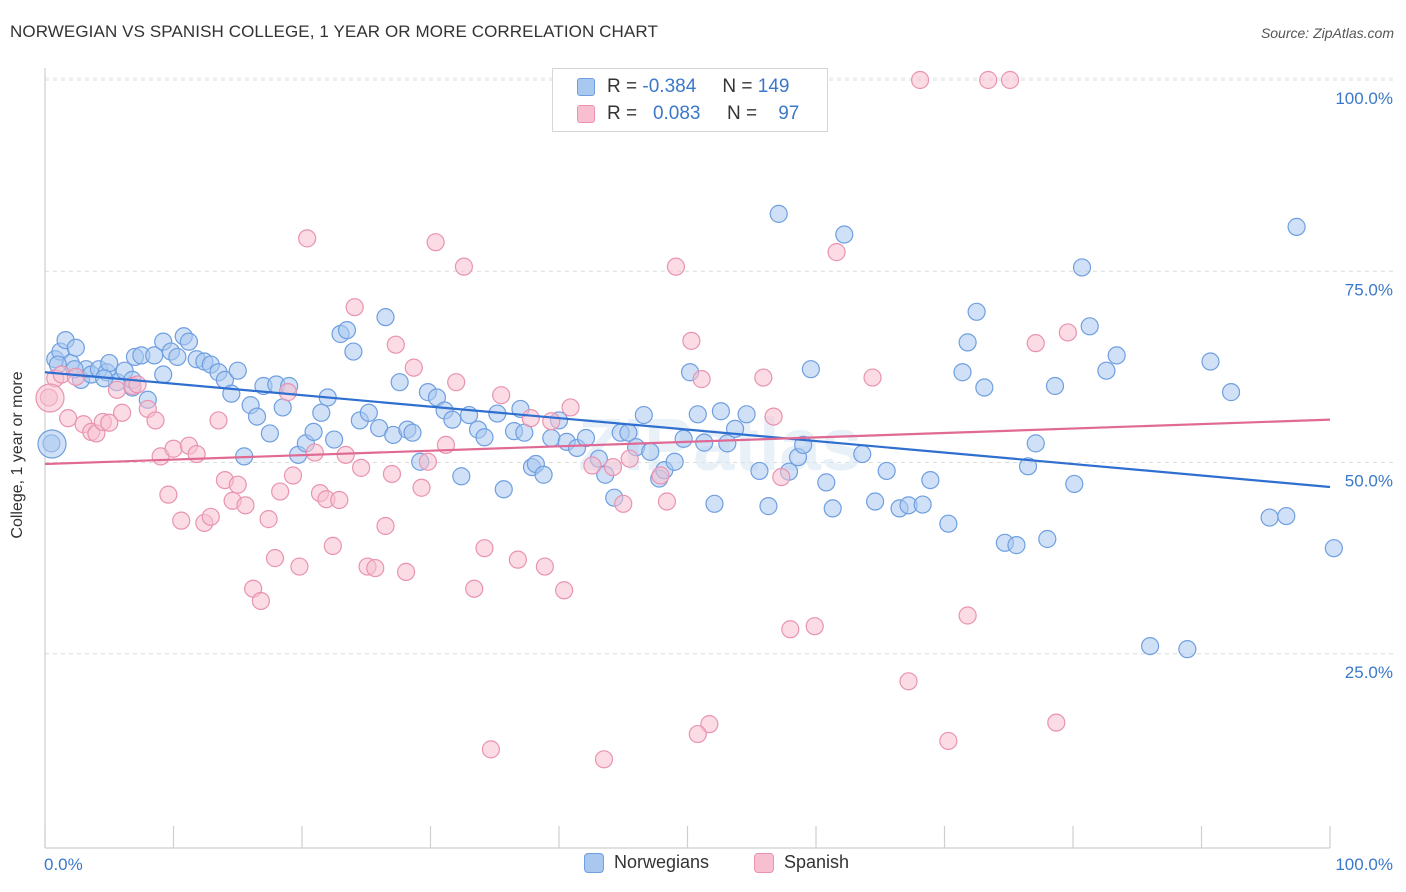  Describe the element at coordinates (676, 113) in the screenshot. I see `r-value-spanish: 0.083` at that location.